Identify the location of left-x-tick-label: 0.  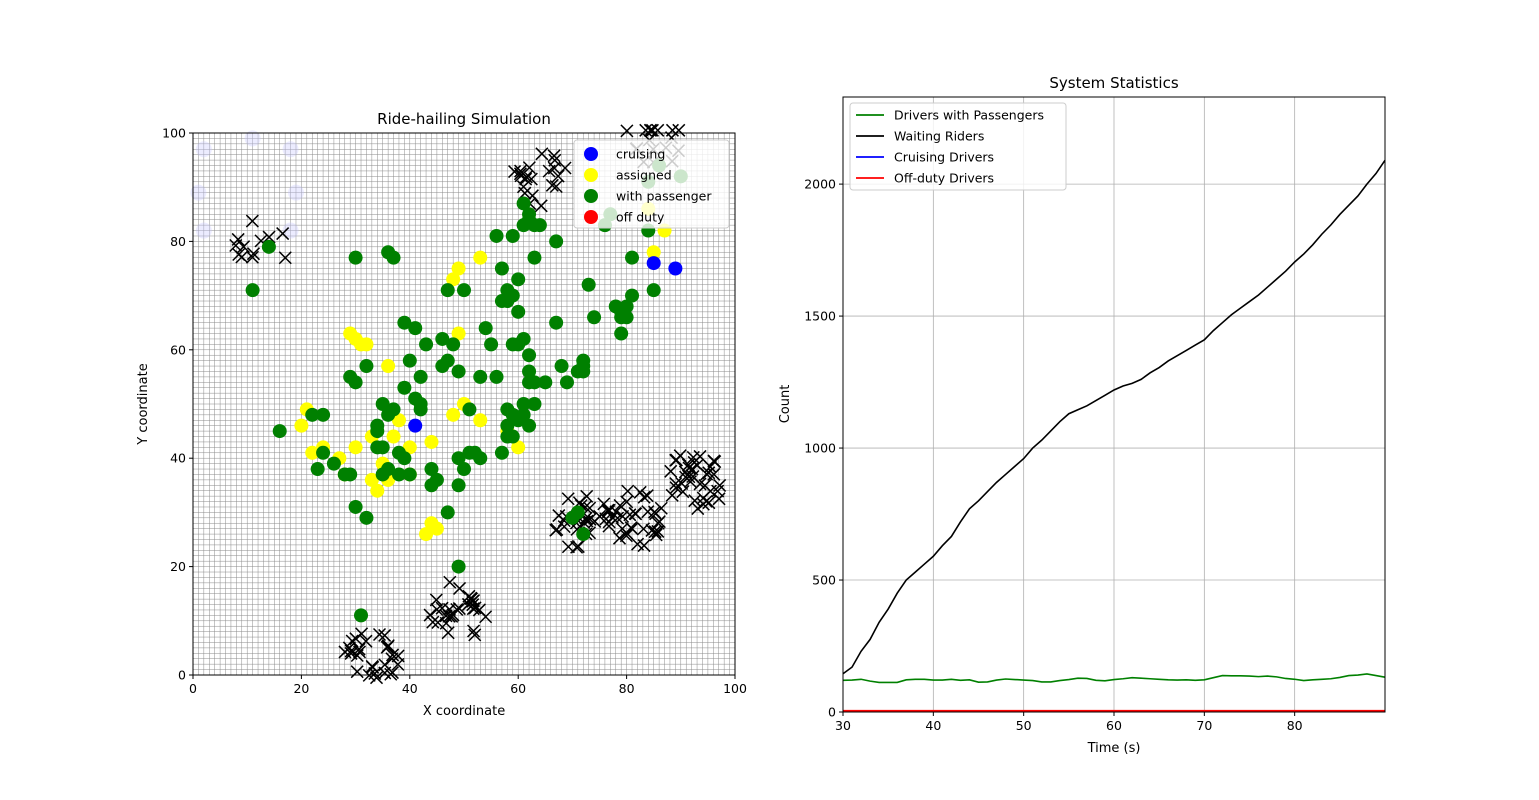
(193, 688).